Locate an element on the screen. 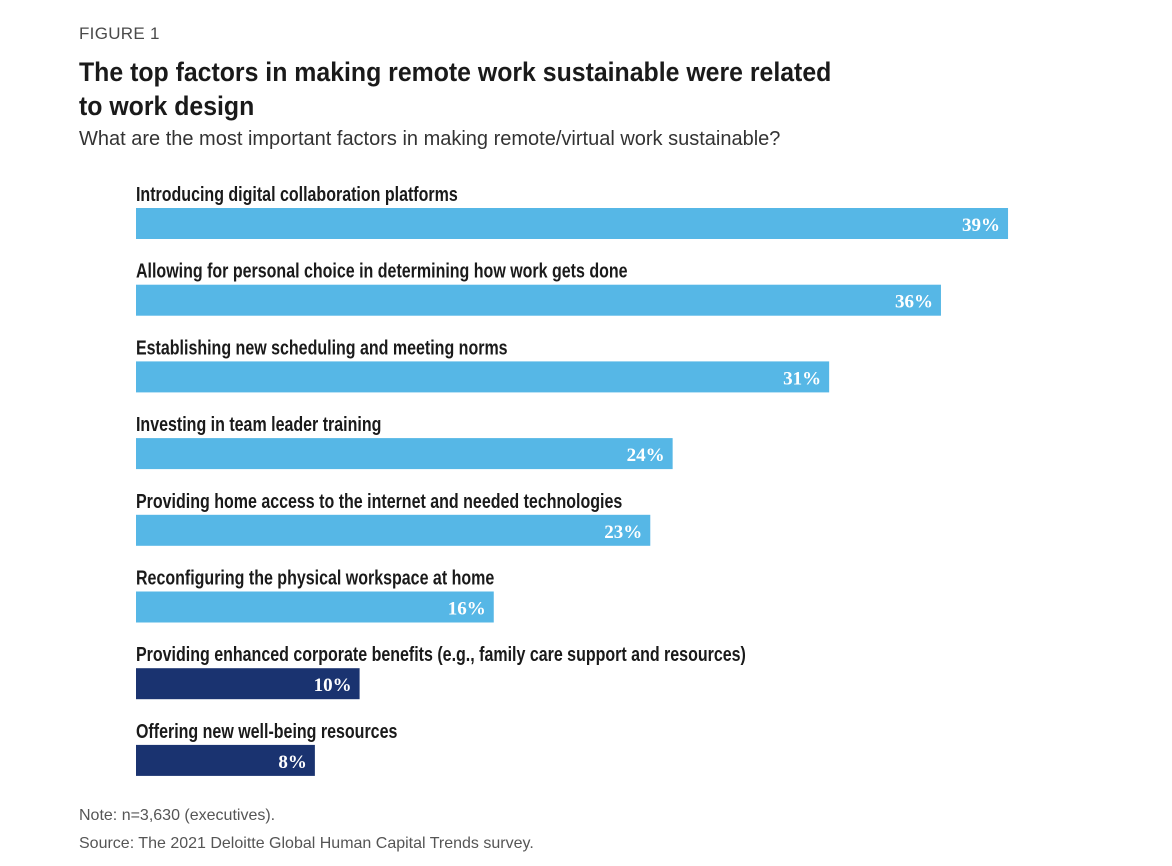 The width and height of the screenshot is (1172, 866). value-label: 39% is located at coordinates (981, 225).